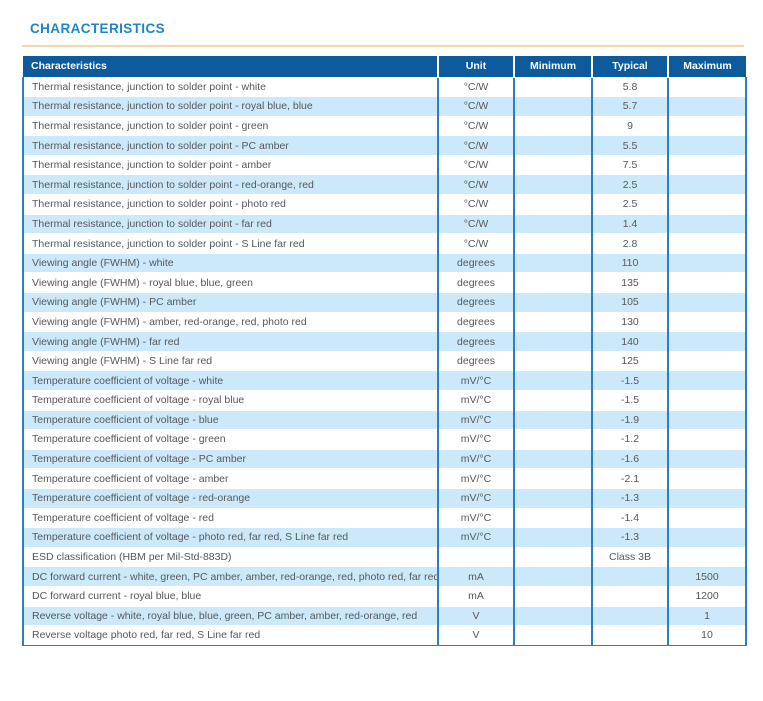 Image resolution: width=763 pixels, height=701 pixels. Describe the element at coordinates (630, 67) in the screenshot. I see `column-header-typical: Typical` at that location.